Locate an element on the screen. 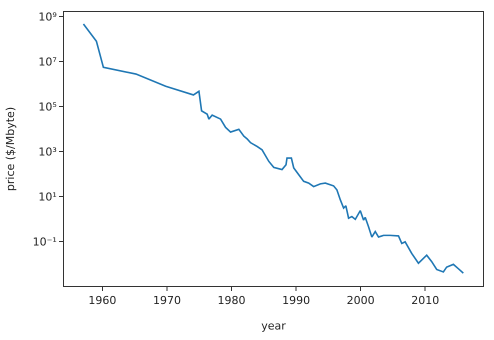 This screenshot has height=340, width=494. x-tick-label: 2010 is located at coordinates (425, 301).